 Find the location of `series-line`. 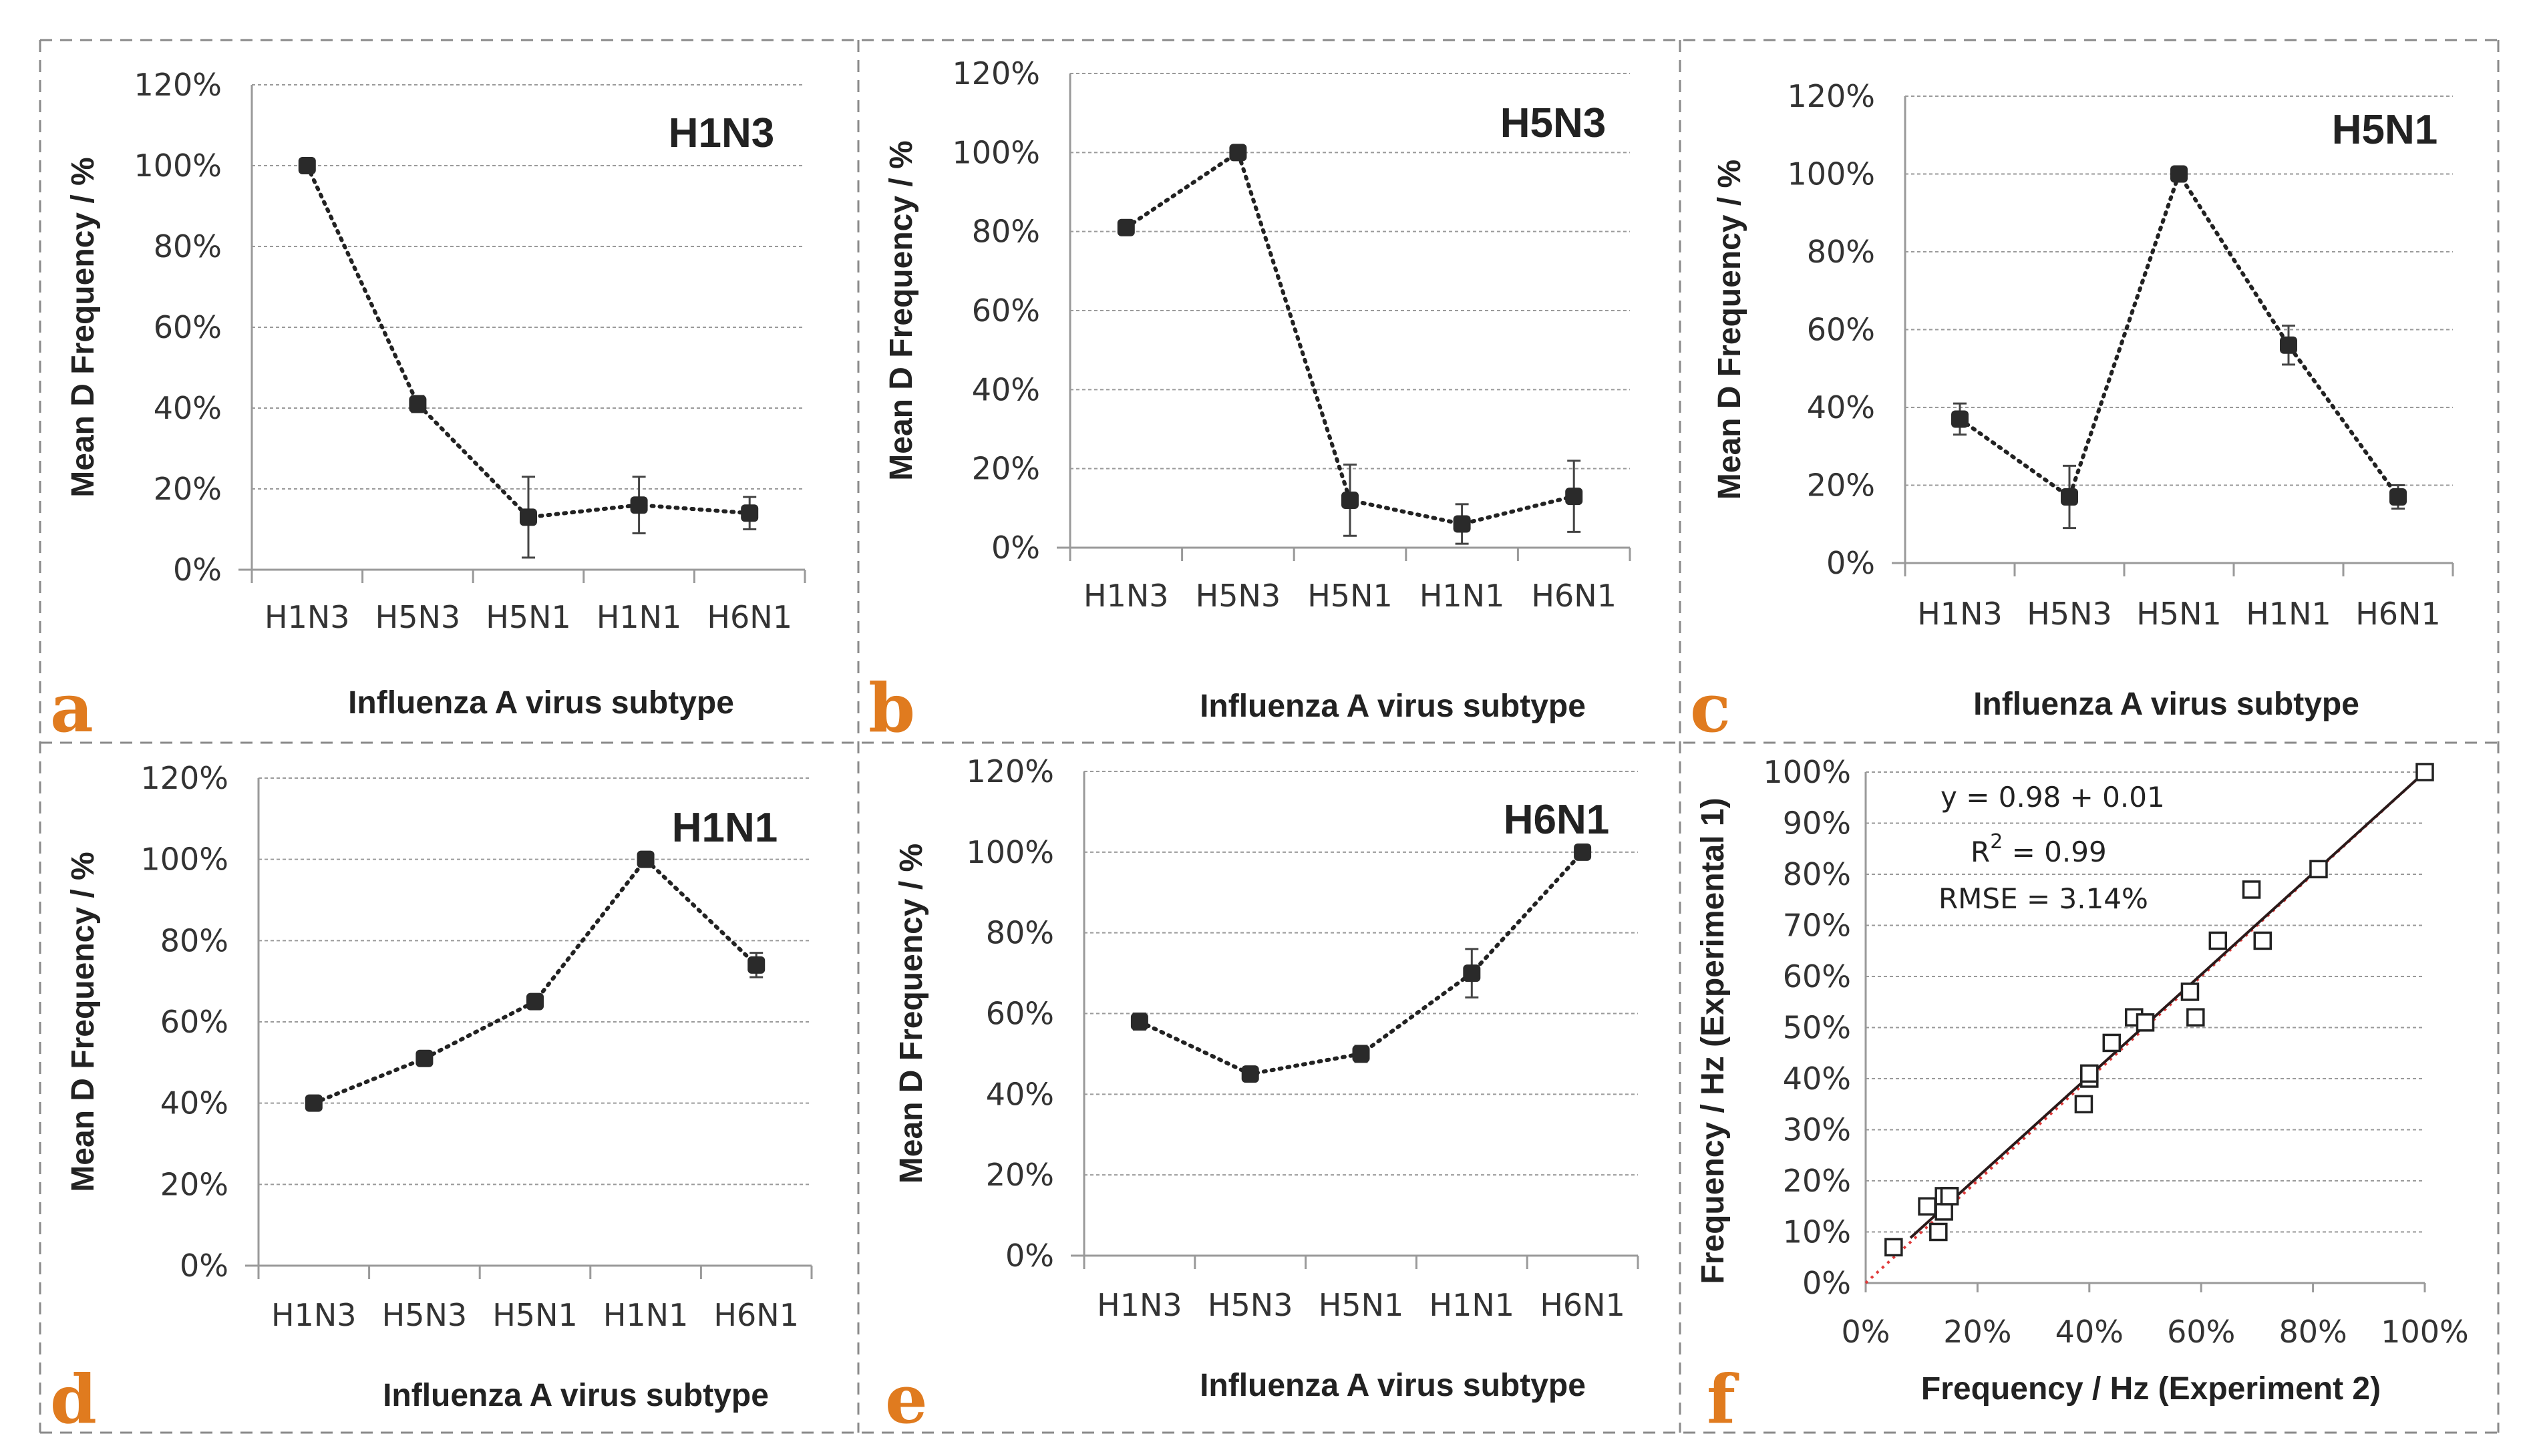

series-line is located at coordinates (2179, 334).